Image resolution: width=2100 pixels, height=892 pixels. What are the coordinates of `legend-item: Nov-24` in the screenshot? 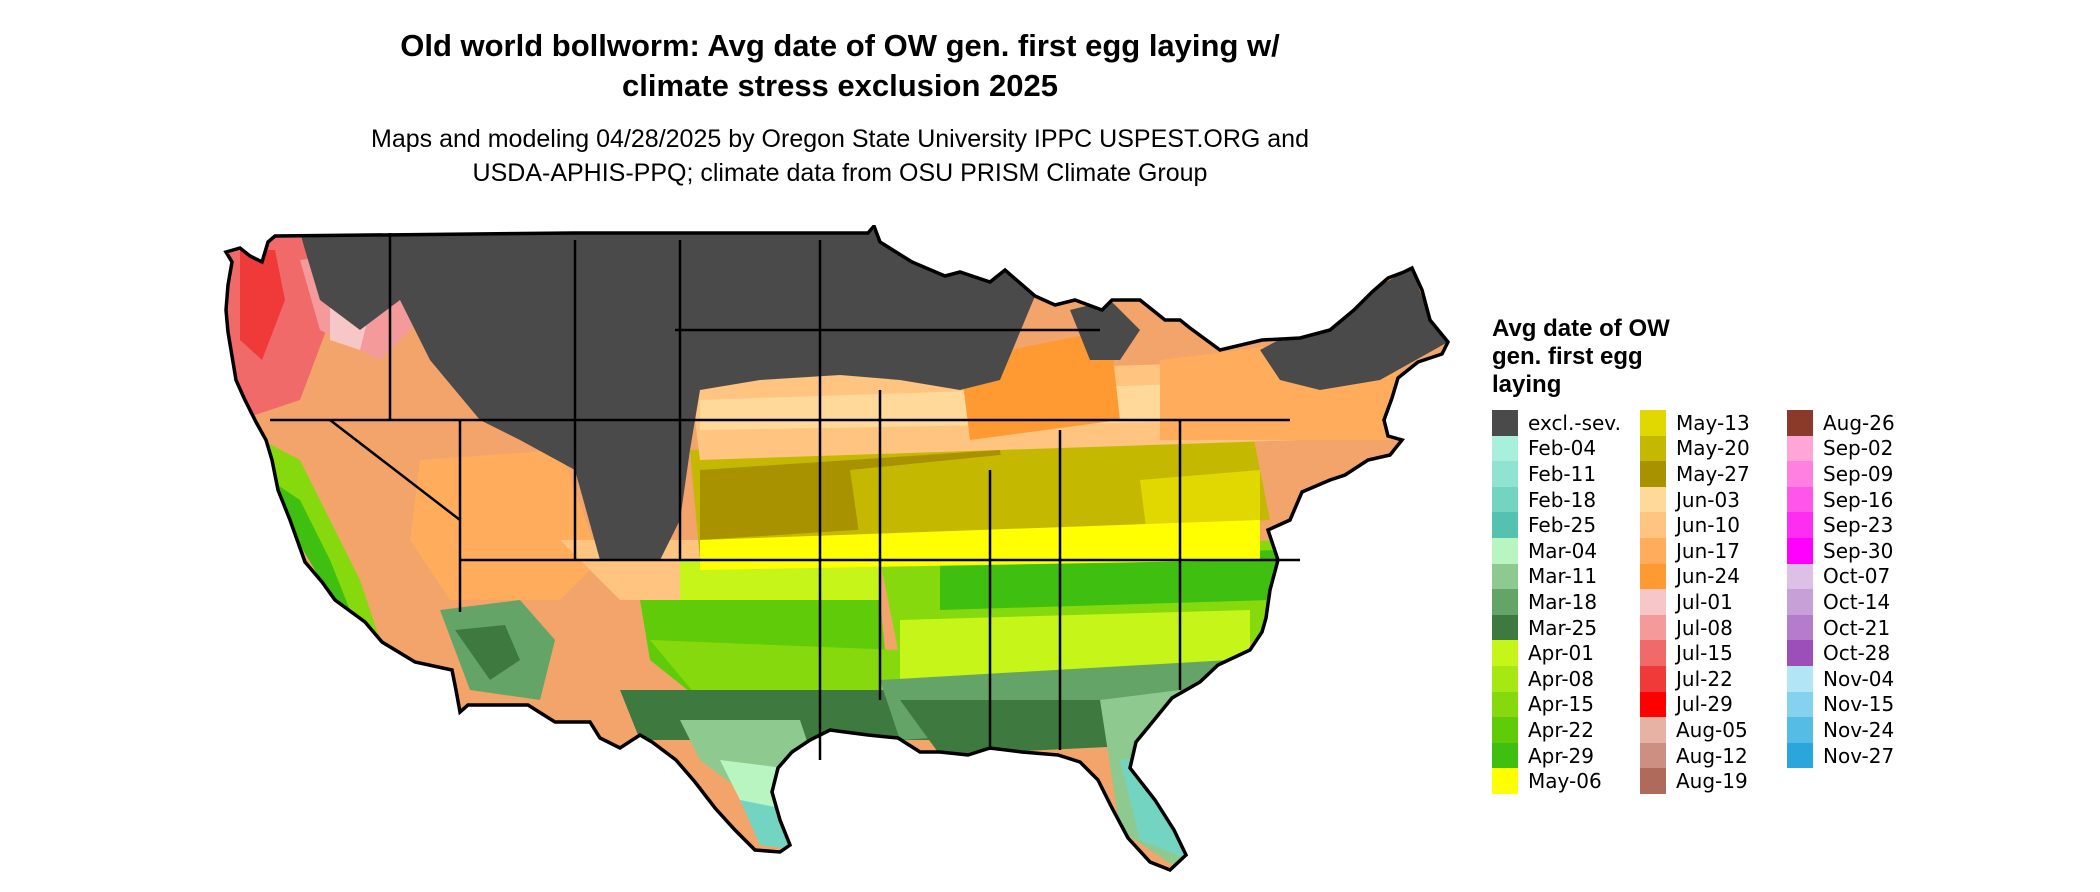 It's located at (1841, 730).